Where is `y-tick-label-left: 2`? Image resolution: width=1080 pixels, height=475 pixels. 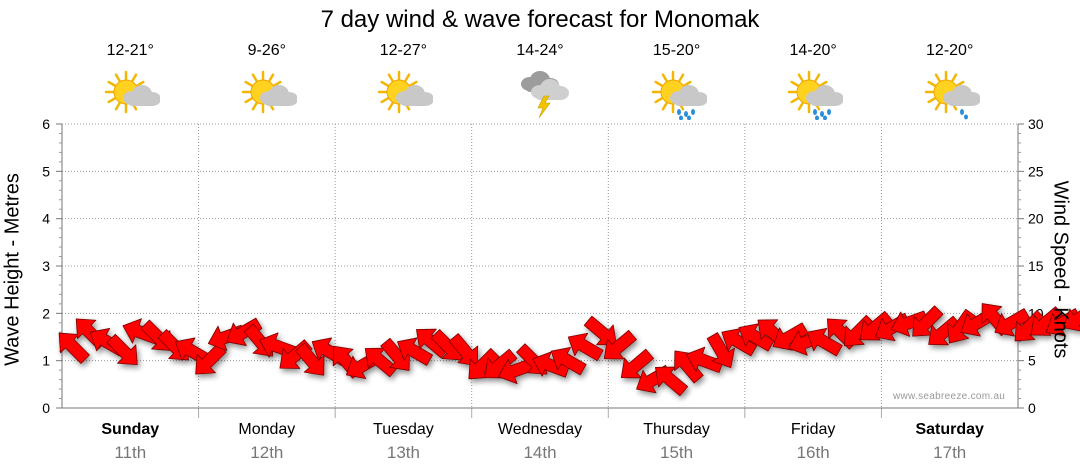 y-tick-label-left: 2 is located at coordinates (46, 313).